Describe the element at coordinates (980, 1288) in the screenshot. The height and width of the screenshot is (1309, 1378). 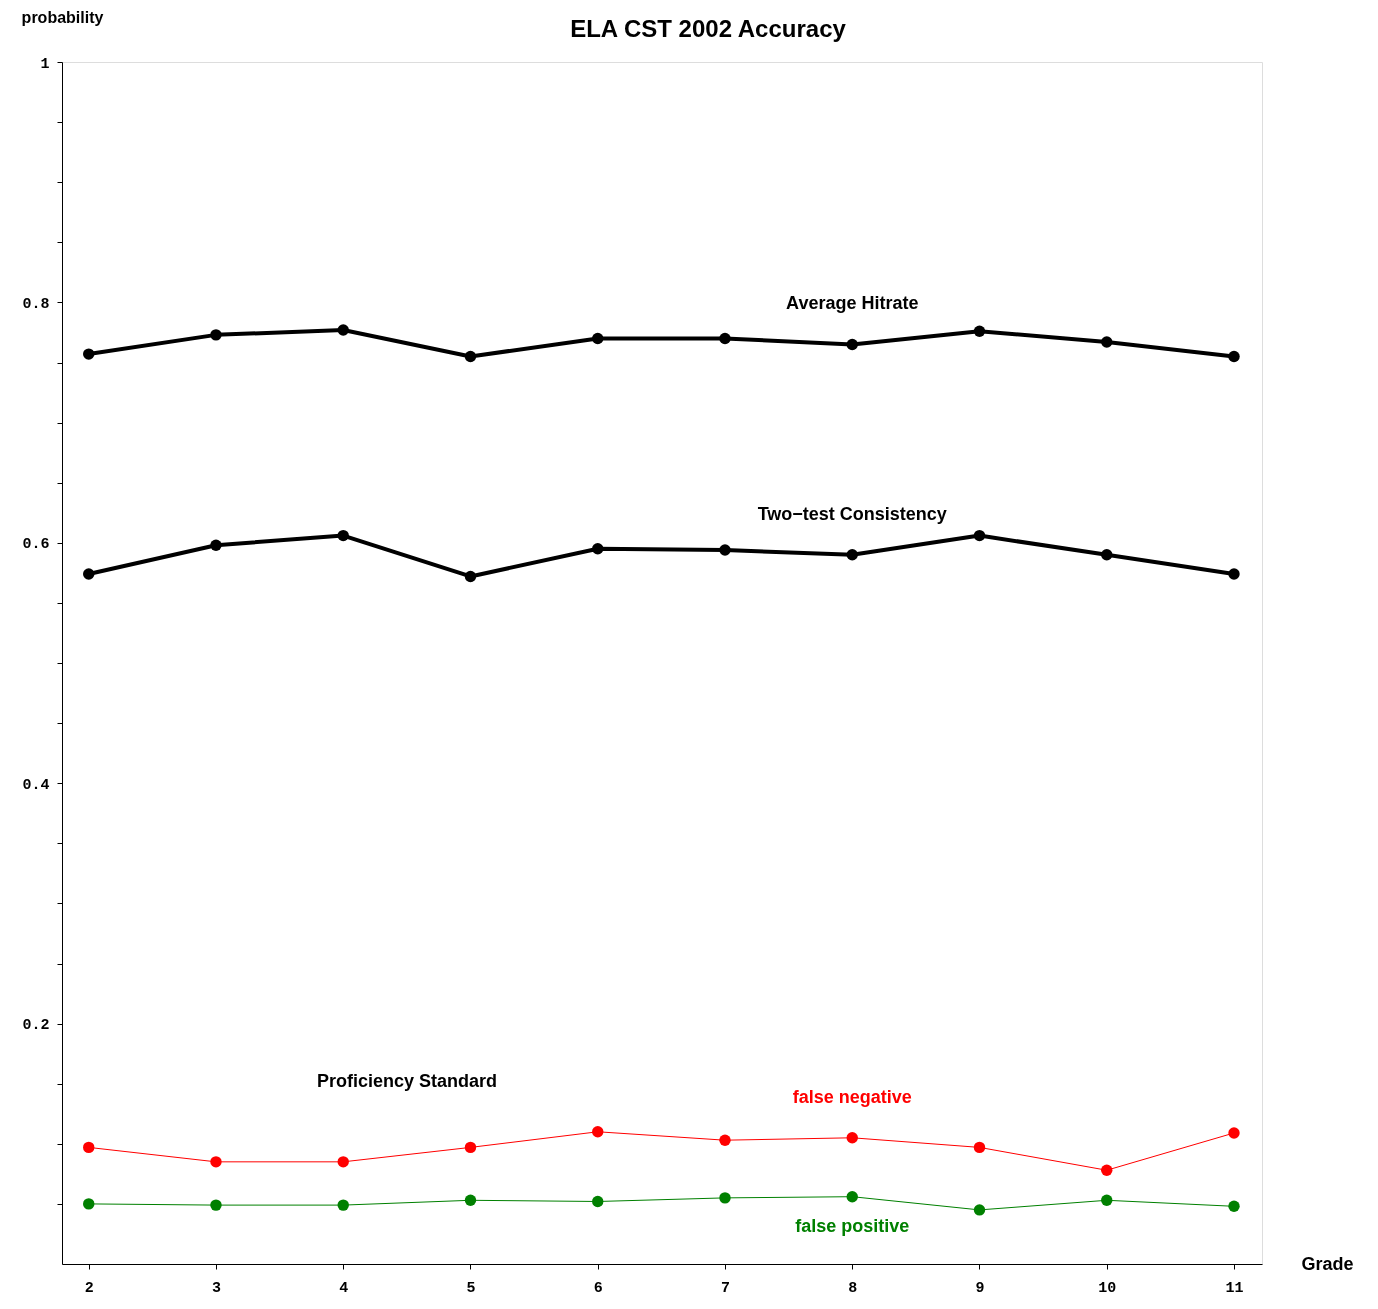
I see `x-tick-label: 9` at that location.